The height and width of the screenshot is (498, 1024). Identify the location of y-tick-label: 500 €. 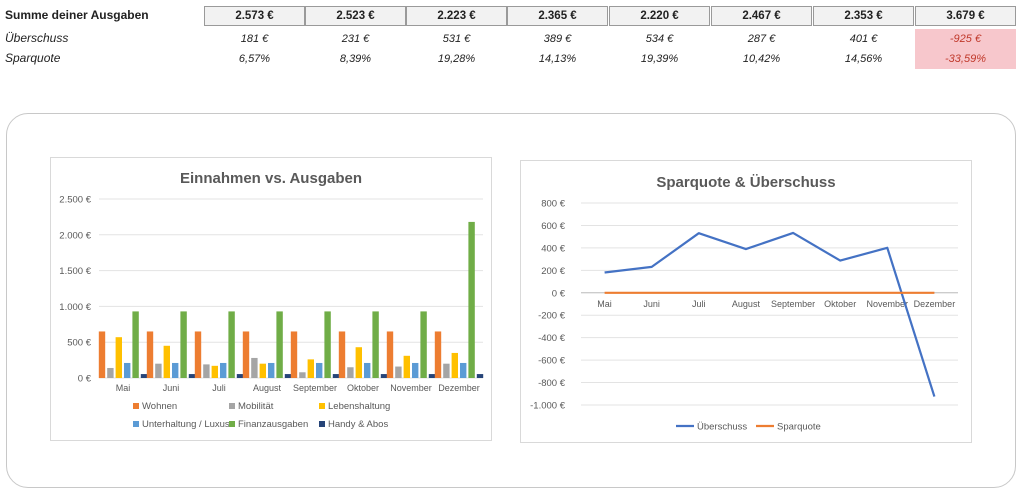
(79, 343).